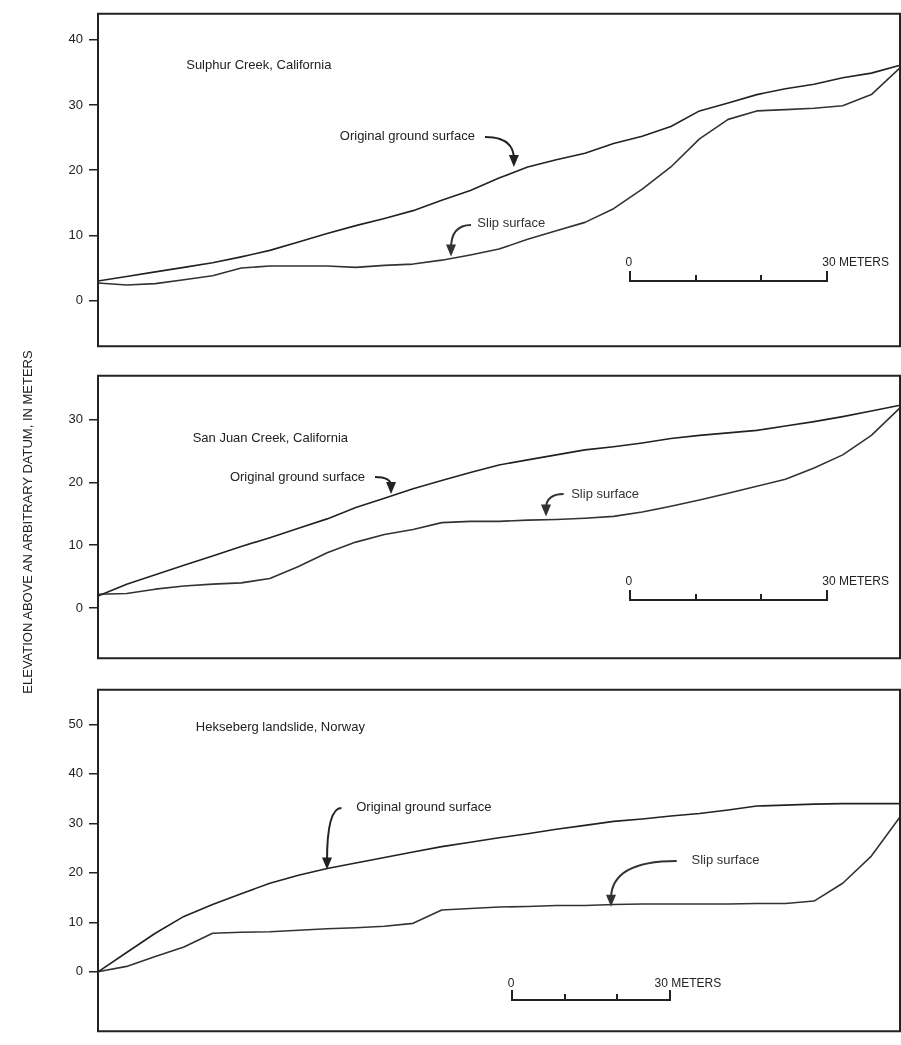  Describe the element at coordinates (280, 726) in the screenshot. I see `text: Hekseberg landslide, Norway` at that location.